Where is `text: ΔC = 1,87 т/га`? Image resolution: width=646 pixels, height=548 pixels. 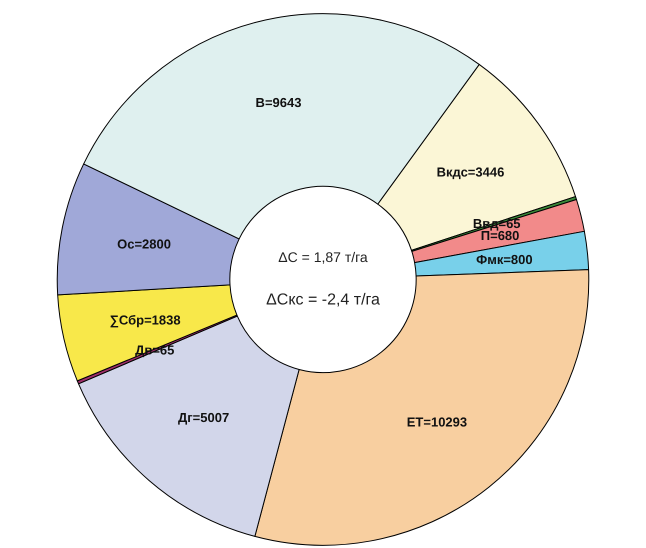 text: ΔC = 1,87 т/га is located at coordinates (323, 257).